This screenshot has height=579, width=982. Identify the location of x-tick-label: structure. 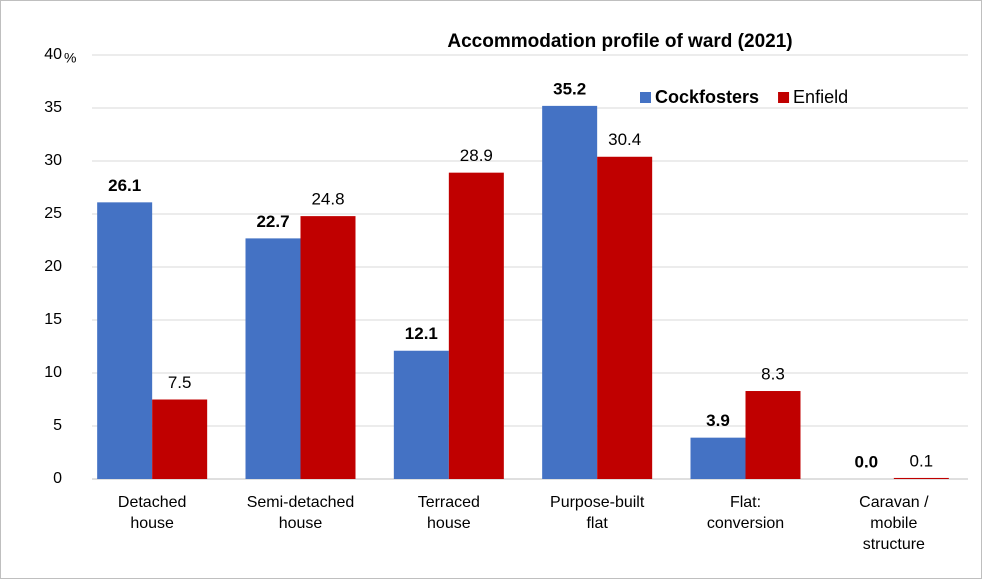
(894, 544).